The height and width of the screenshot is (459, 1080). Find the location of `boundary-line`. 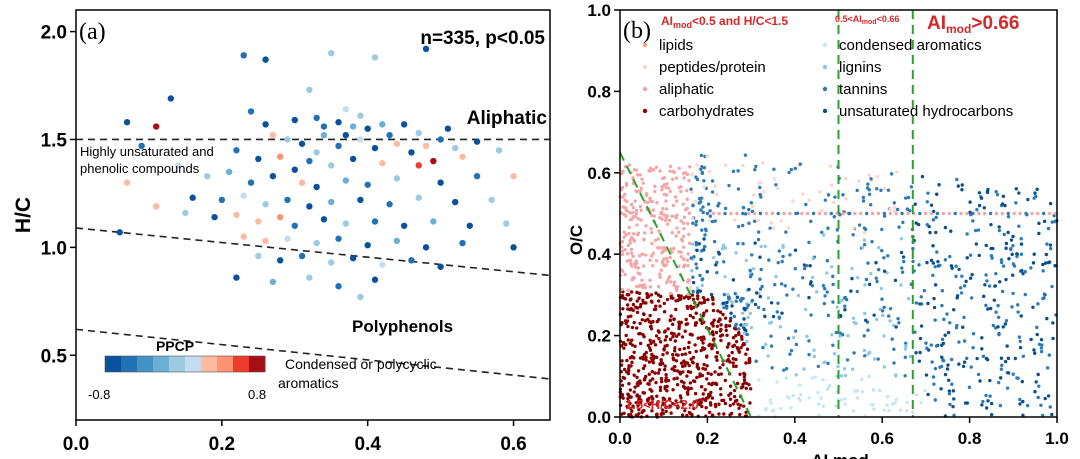

boundary-line is located at coordinates (313, 252).